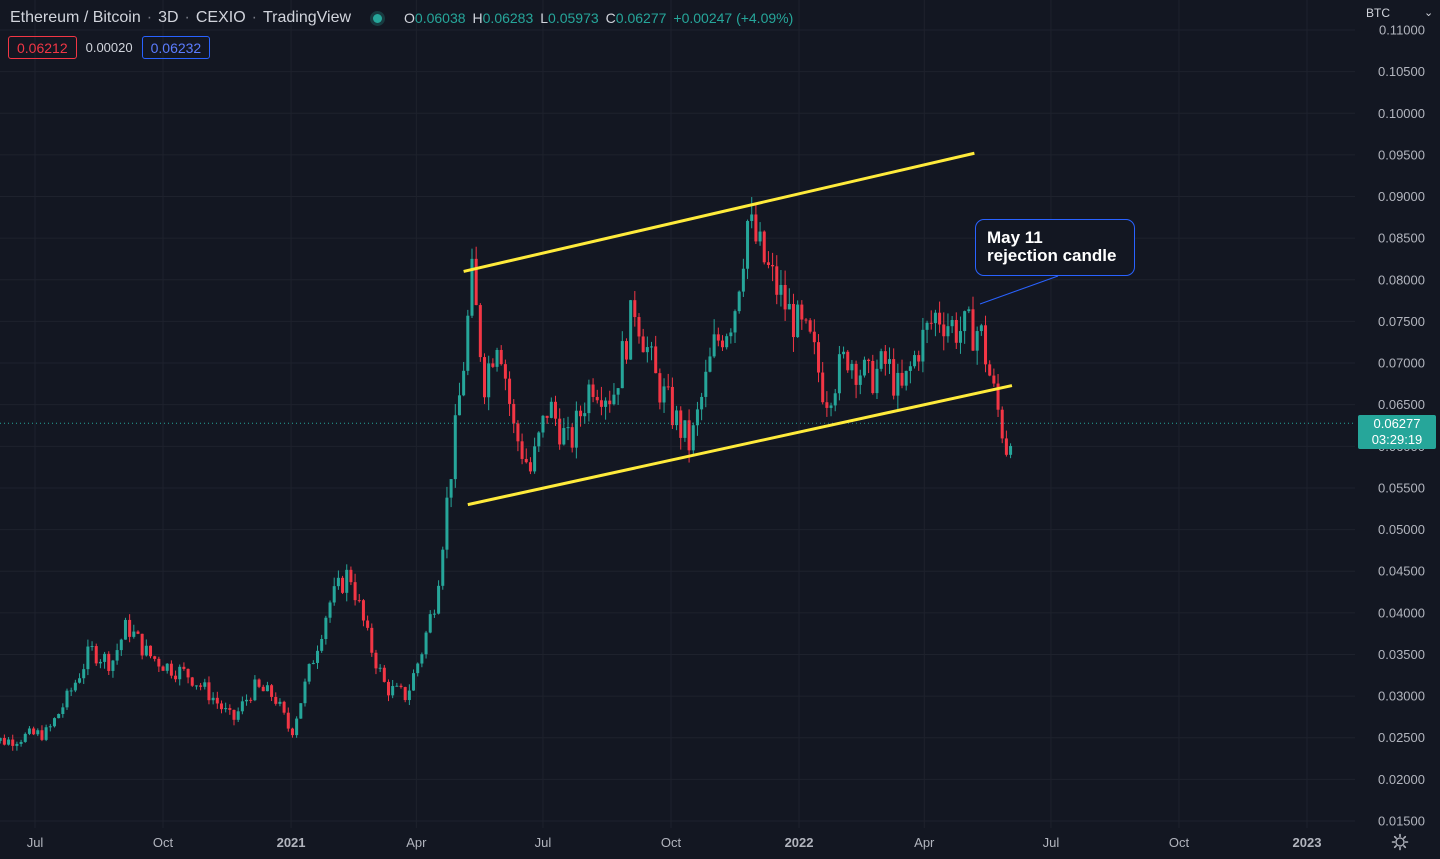 The image size is (1440, 859). What do you see at coordinates (1397, 423) in the screenshot?
I see `last-price-value: 0.06277` at bounding box center [1397, 423].